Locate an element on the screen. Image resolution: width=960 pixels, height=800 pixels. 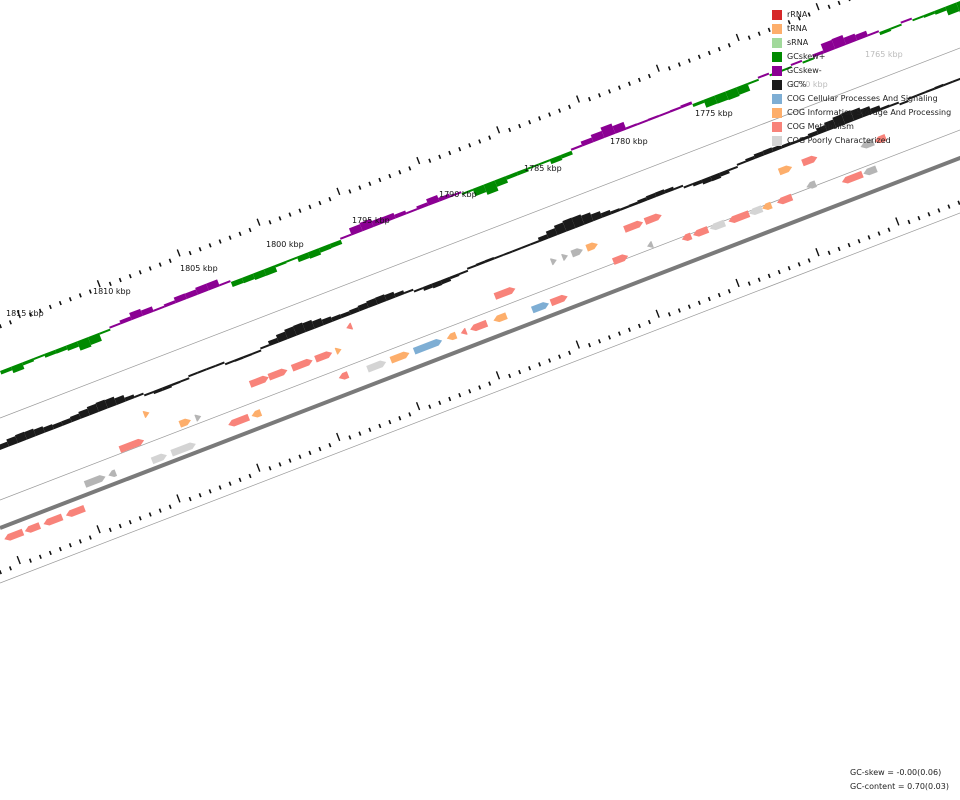
legend-swatch is located at coordinates (777, 127).